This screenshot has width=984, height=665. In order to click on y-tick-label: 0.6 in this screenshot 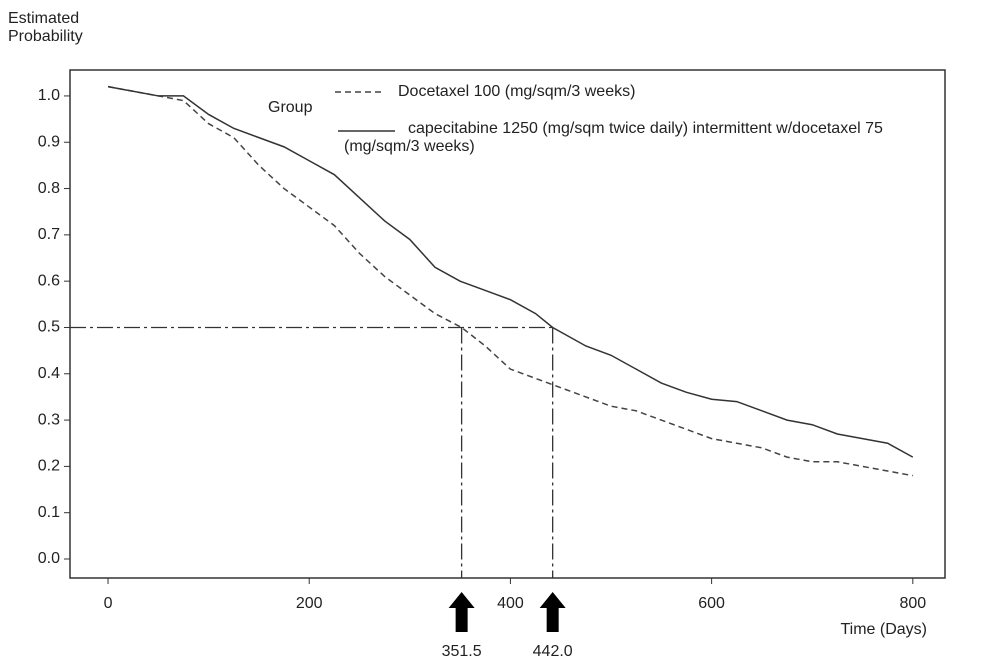, I will do `click(49, 280)`.